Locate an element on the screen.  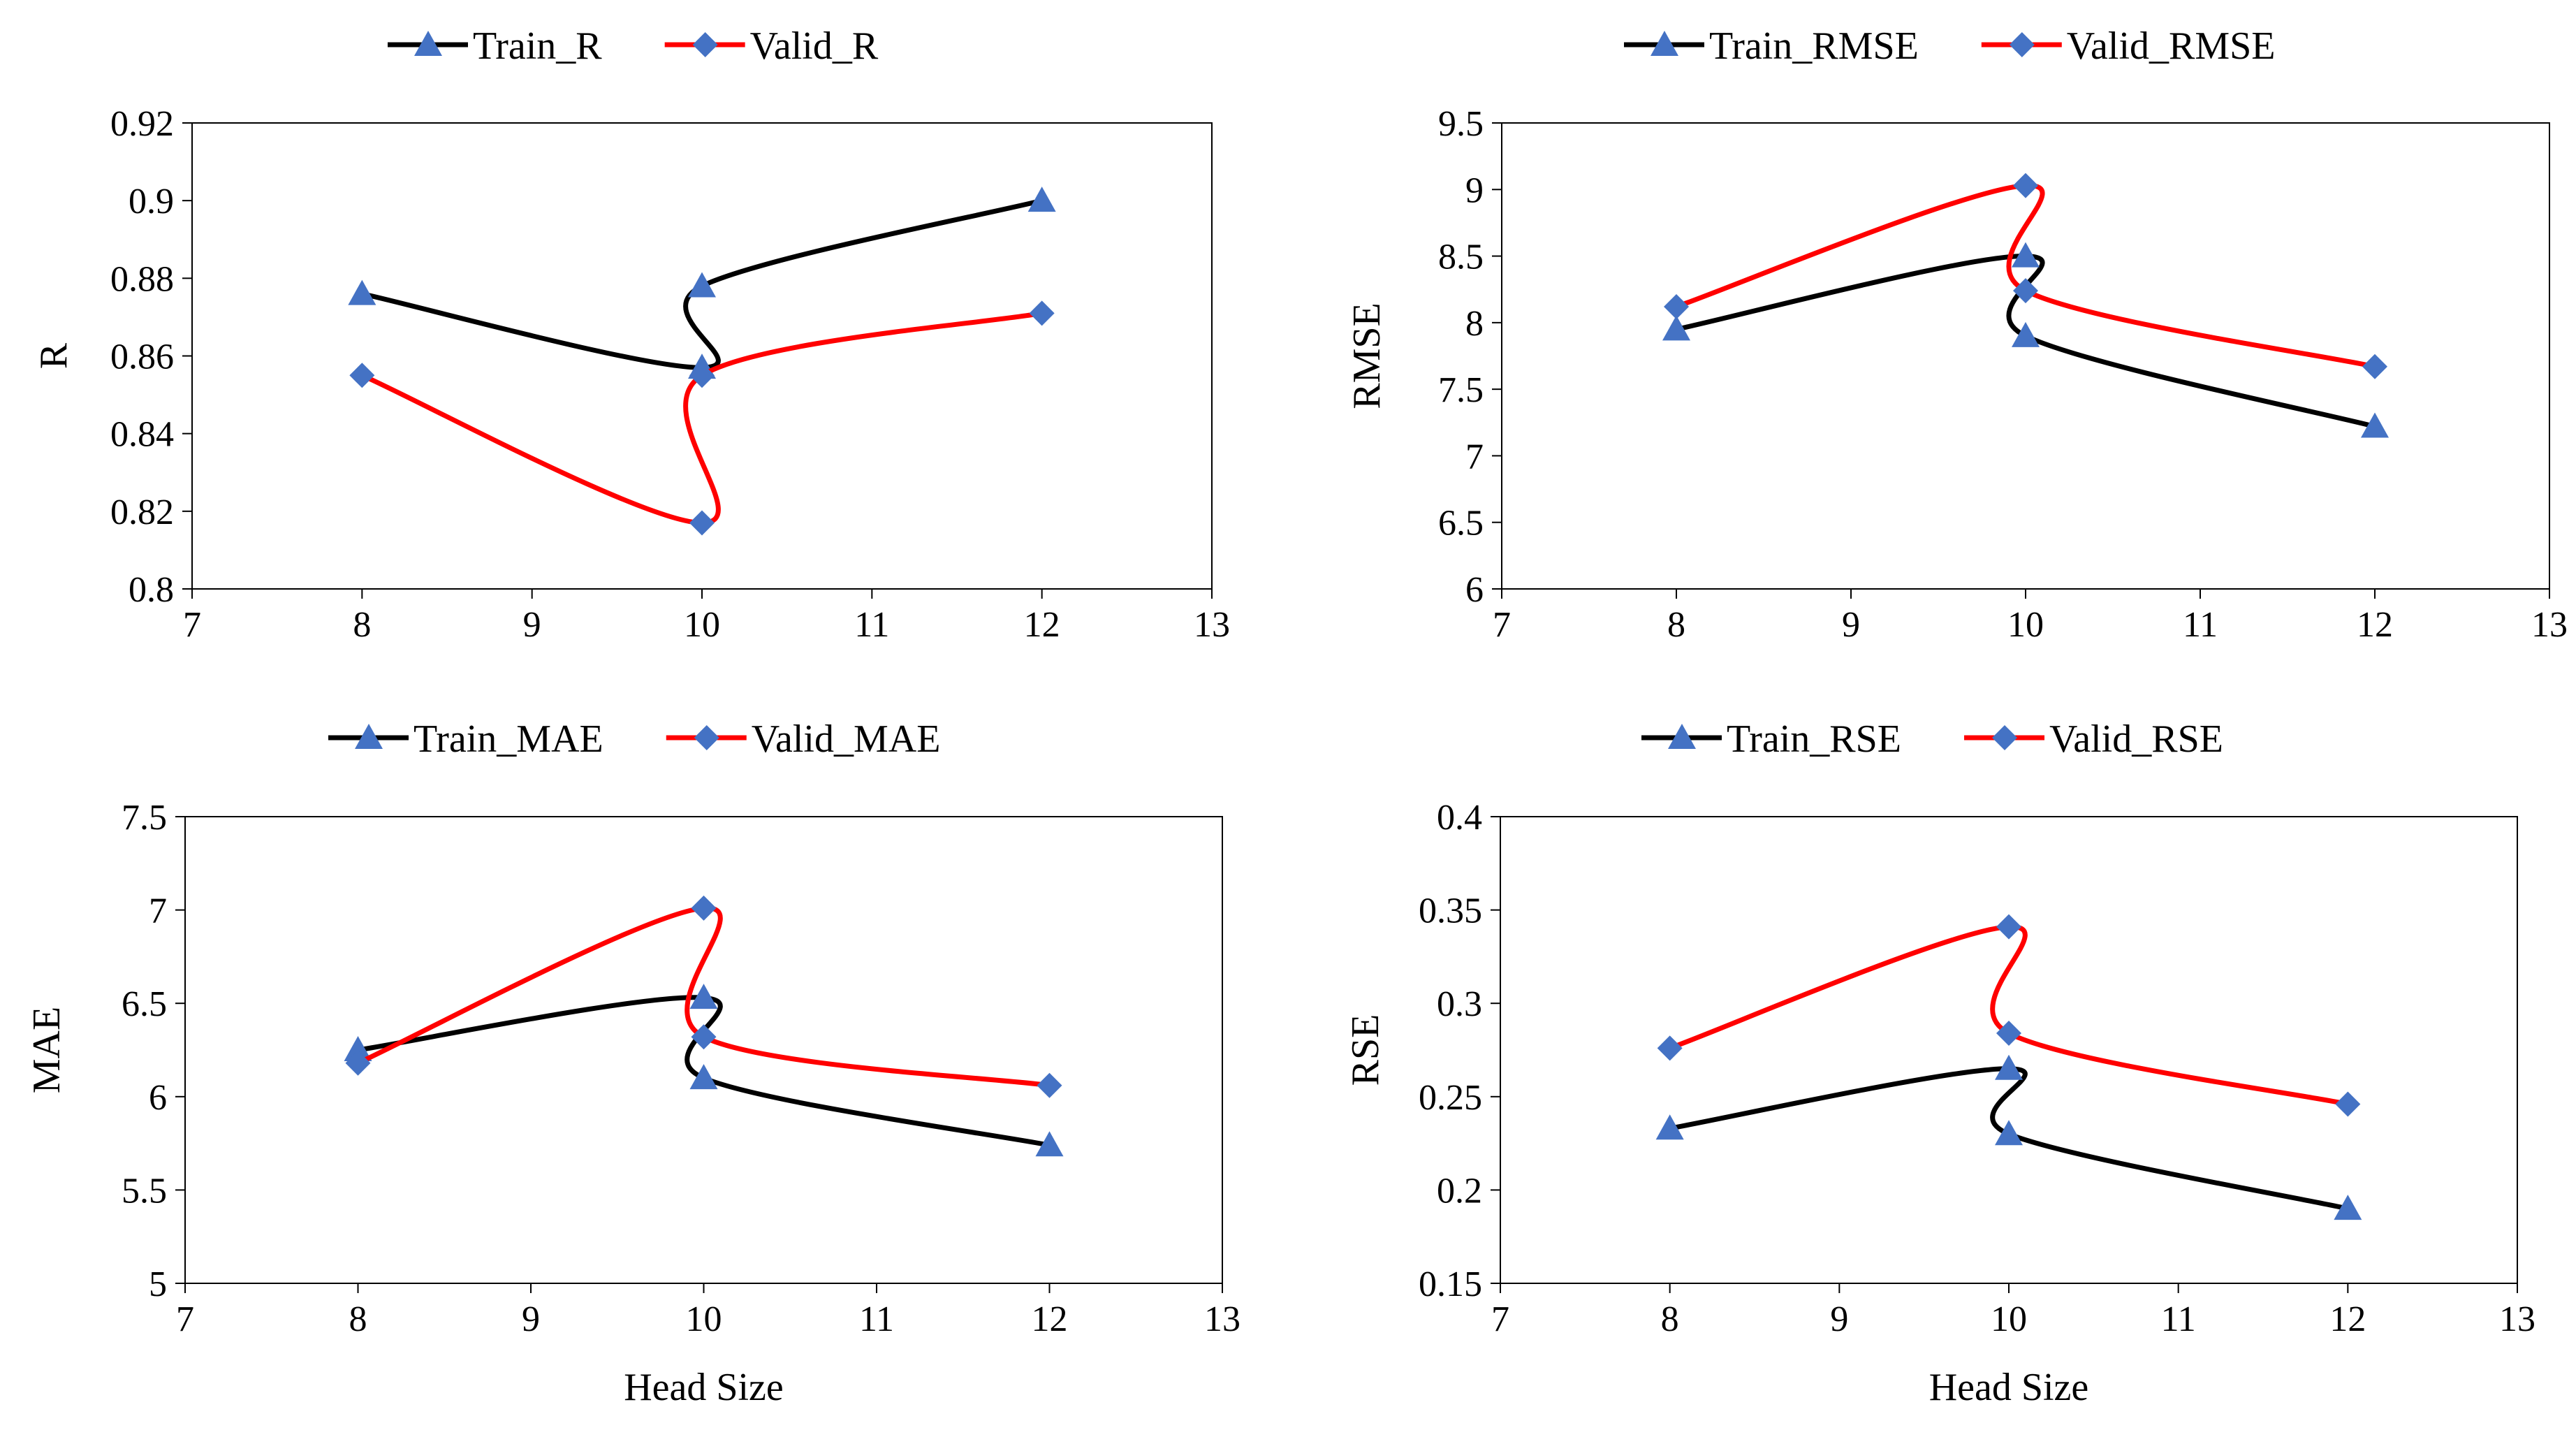
y-tick-label: 7.5 is located at coordinates (1461, 390).